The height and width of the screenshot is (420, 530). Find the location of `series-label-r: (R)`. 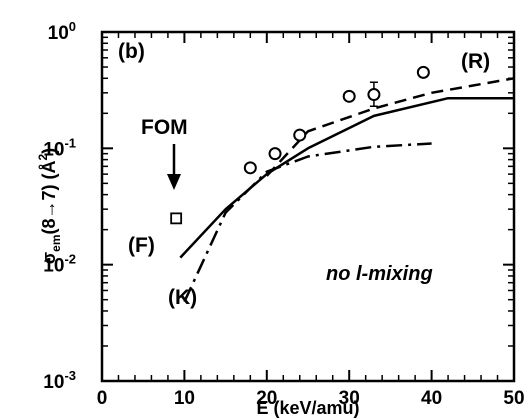

series-label-r: (R) is located at coordinates (475, 61).